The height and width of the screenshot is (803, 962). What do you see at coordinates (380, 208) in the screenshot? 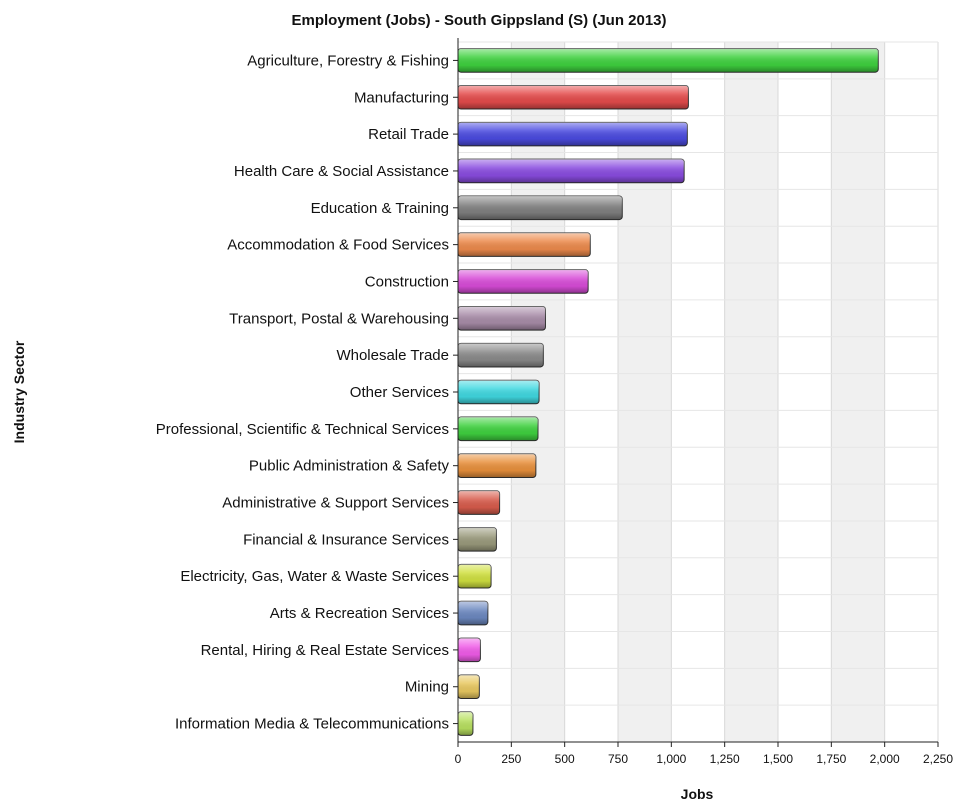
I see `category-label: Education & Training` at bounding box center [380, 208].